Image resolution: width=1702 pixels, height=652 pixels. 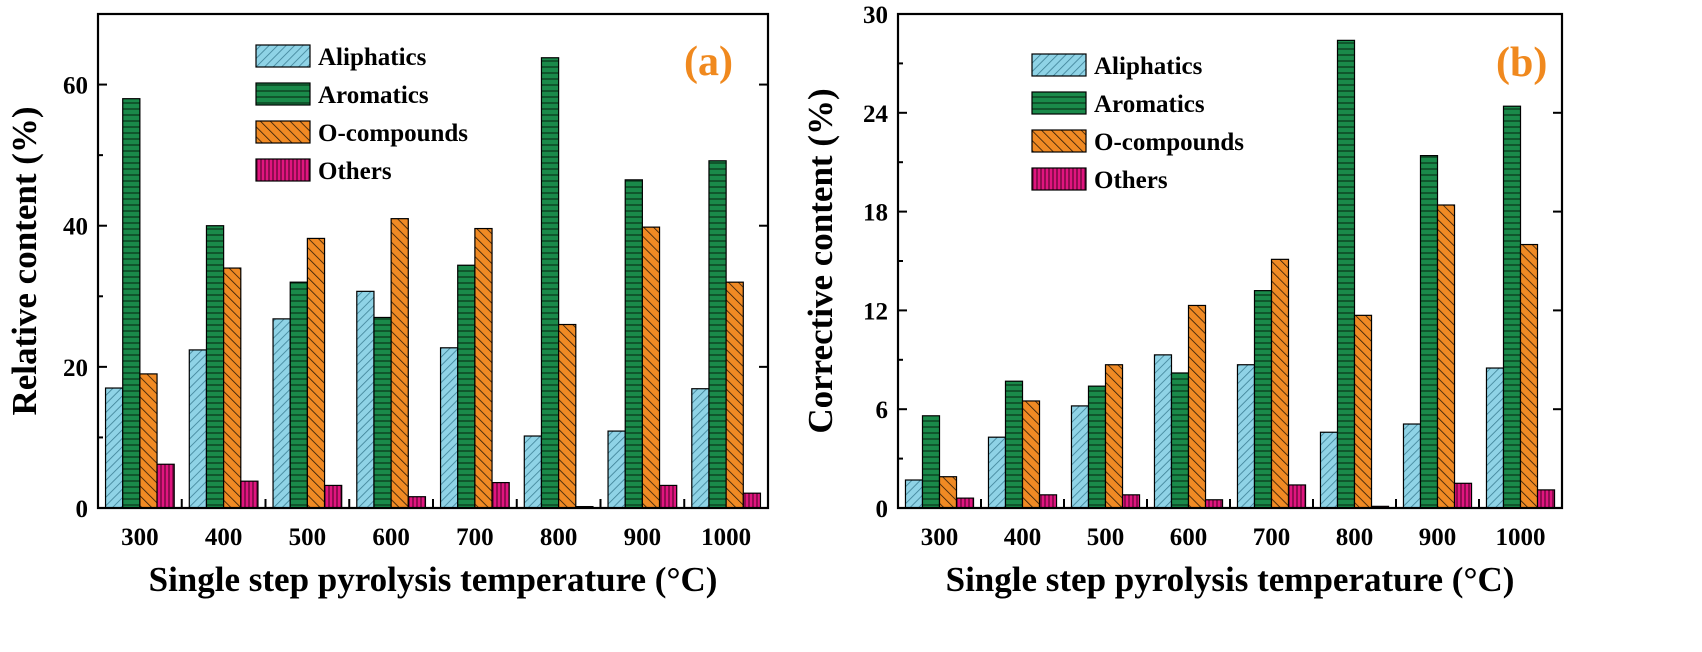 What do you see at coordinates (1137, 123) in the screenshot?
I see `legend: Aliphatics Aromatics O-compounds Others` at bounding box center [1137, 123].